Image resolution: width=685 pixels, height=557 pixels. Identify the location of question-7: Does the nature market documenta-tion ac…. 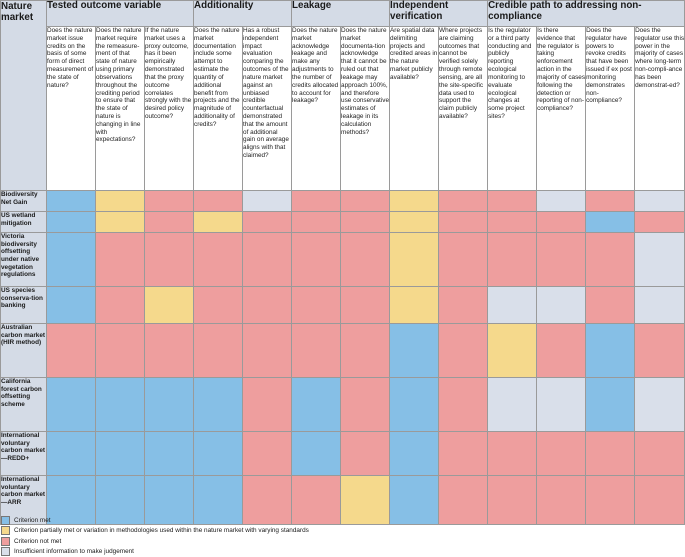
(365, 108).